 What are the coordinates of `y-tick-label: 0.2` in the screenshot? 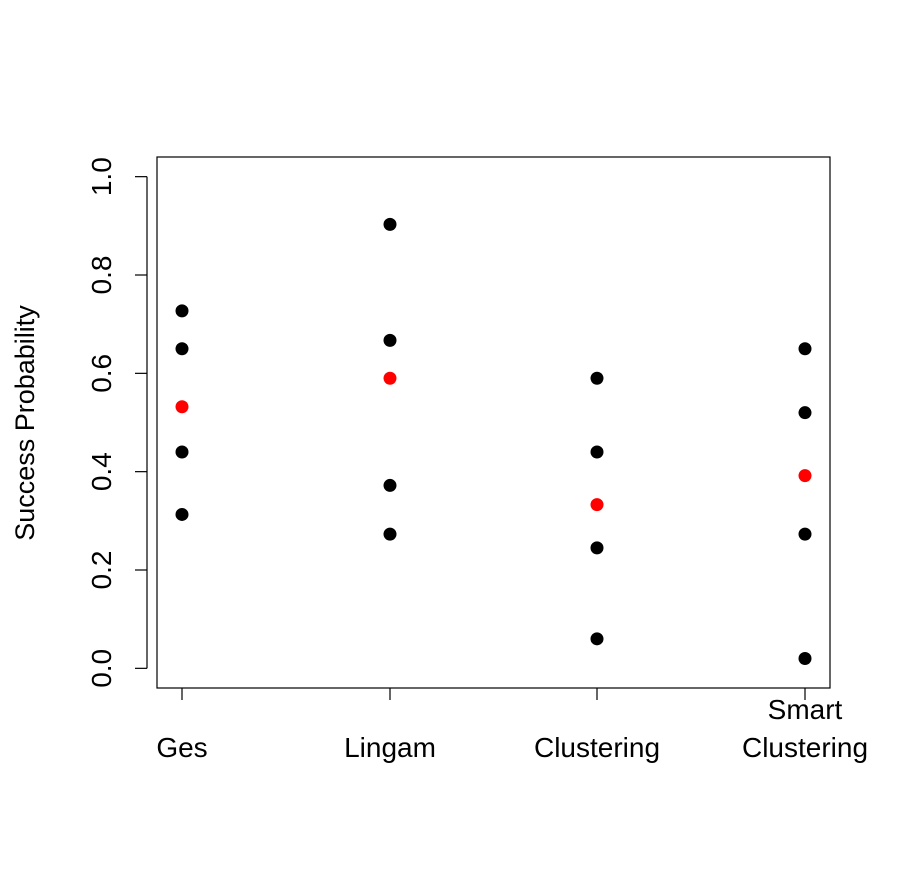 It's located at (101, 570).